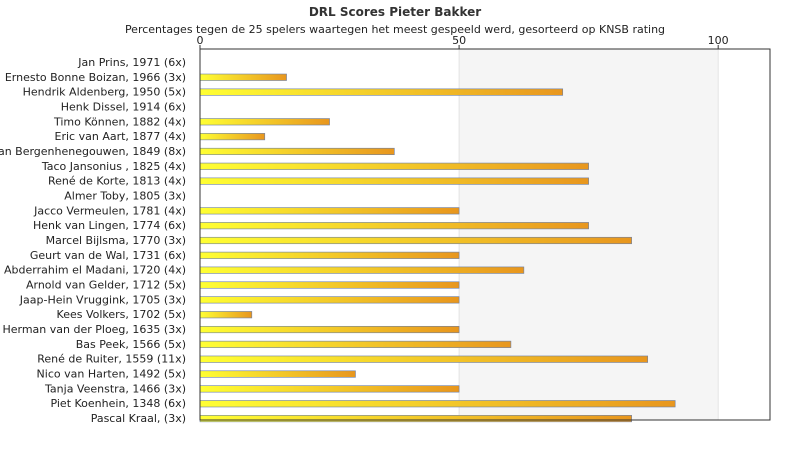  Describe the element at coordinates (95, 270) in the screenshot. I see `category-label: Abderrahim el Madani, 1720 (4x)` at that location.